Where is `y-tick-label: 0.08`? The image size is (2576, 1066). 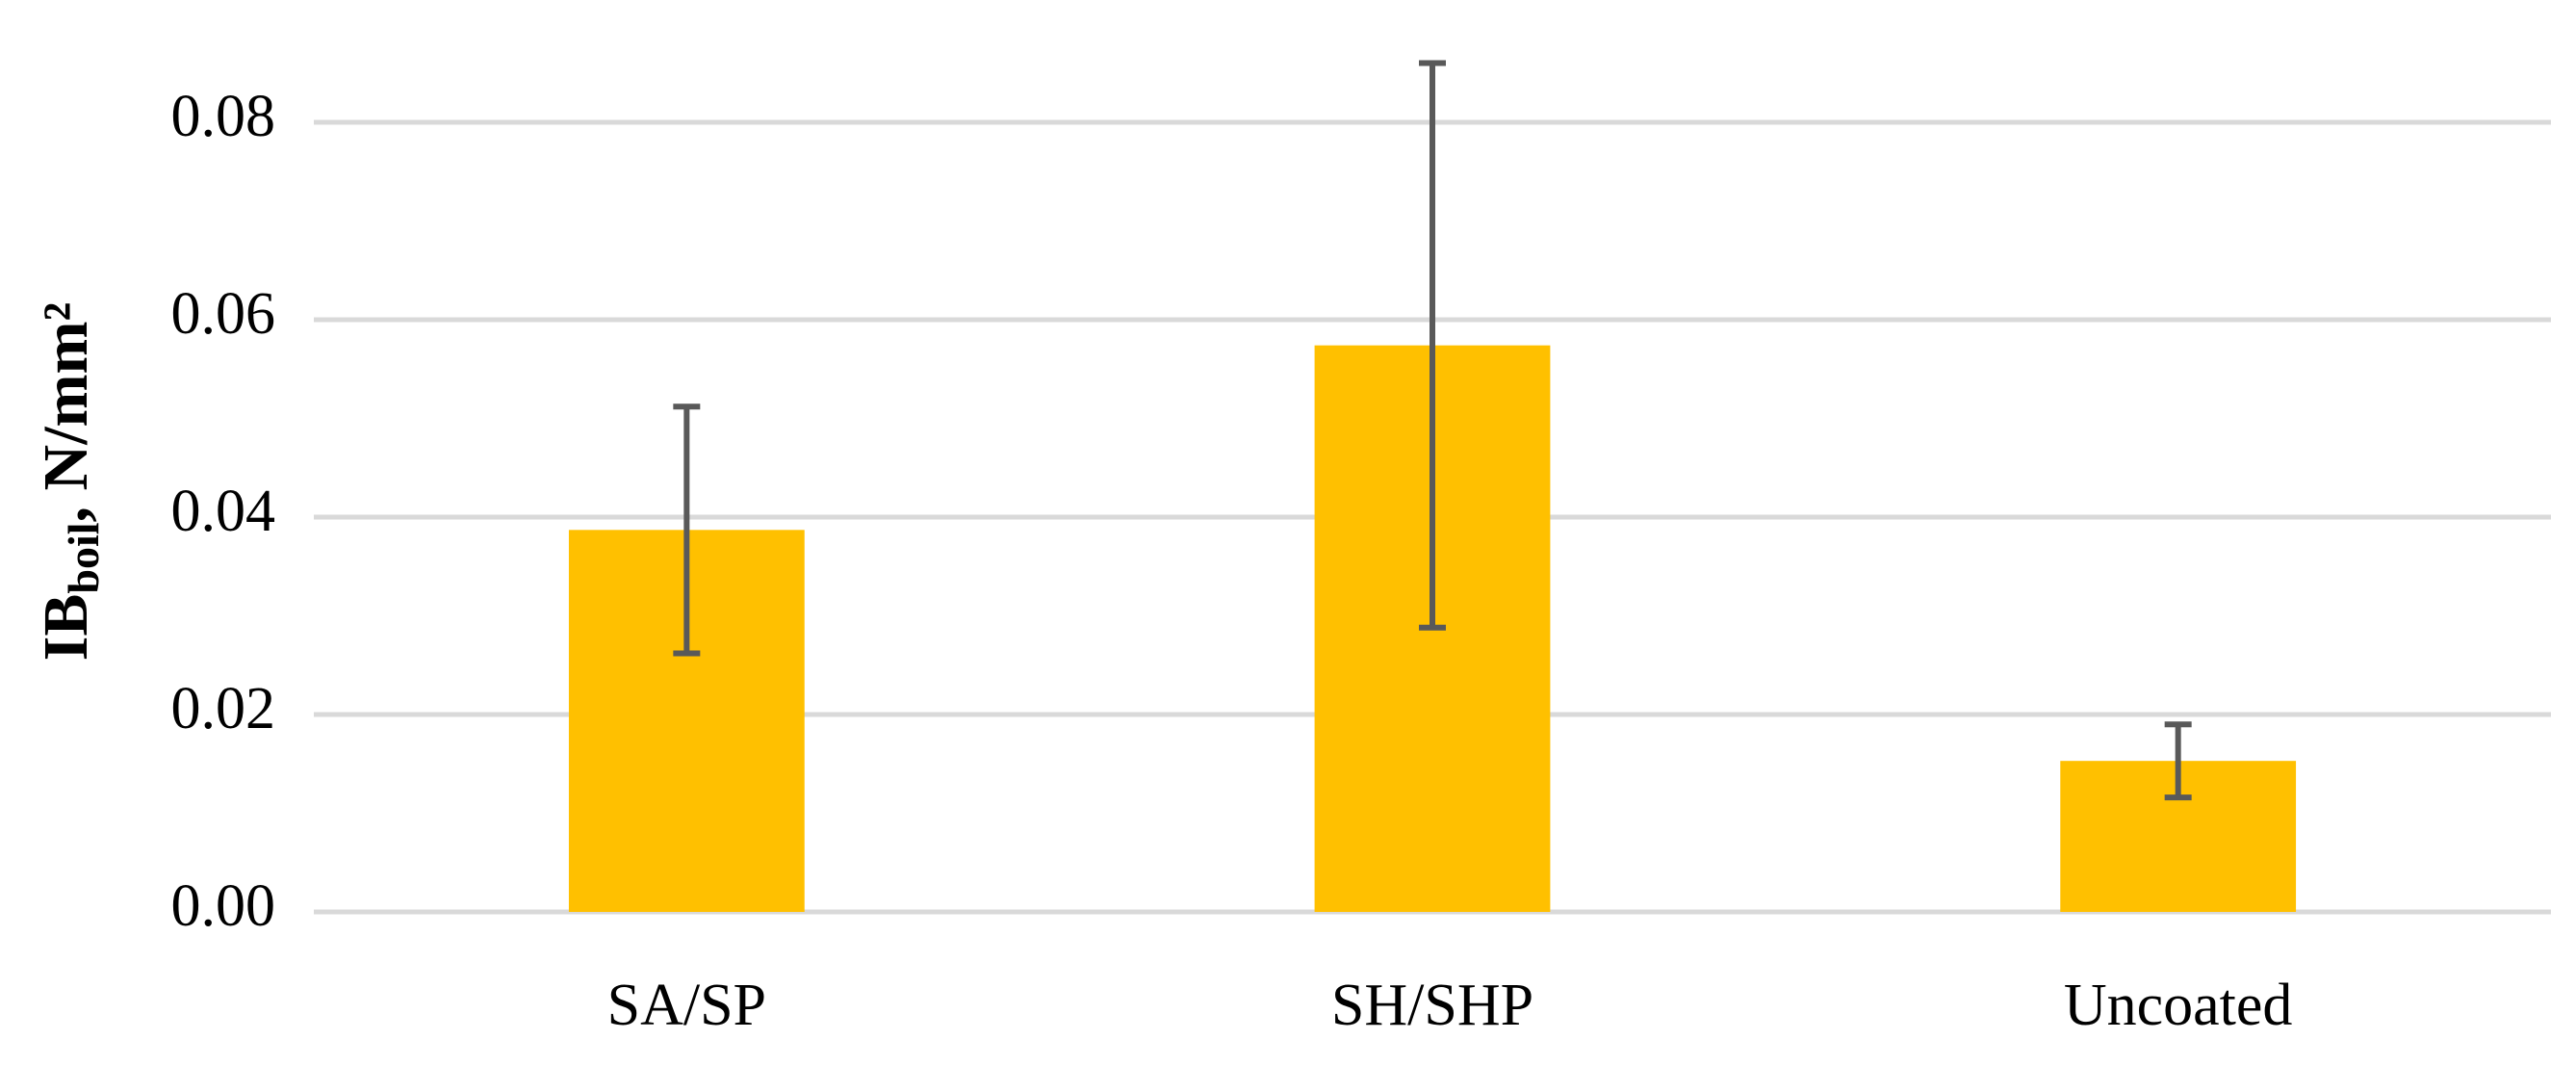 y-tick-label: 0.08 is located at coordinates (223, 116).